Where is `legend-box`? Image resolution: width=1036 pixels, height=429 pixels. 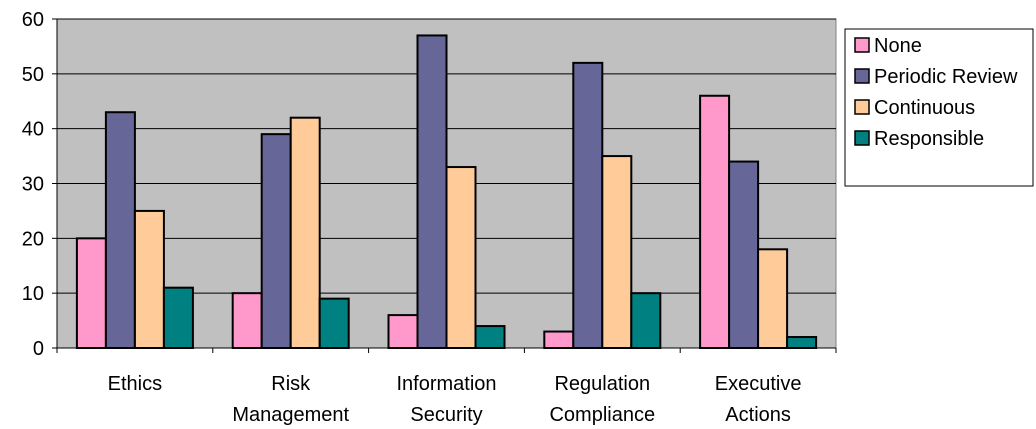 legend-box is located at coordinates (939, 107).